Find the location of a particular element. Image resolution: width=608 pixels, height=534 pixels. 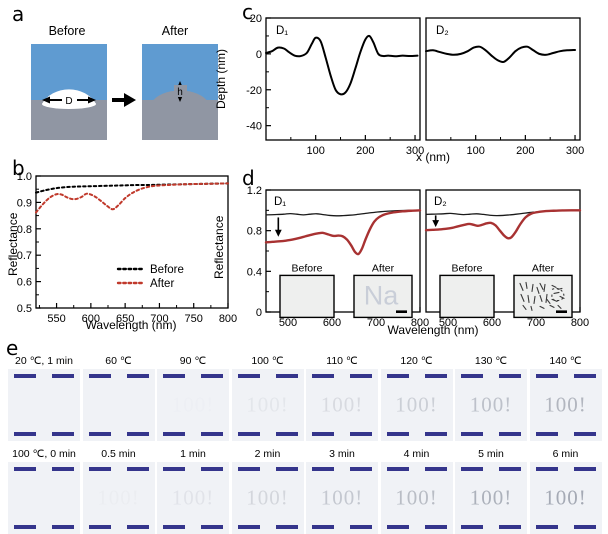

panel-e-cell: 1 min 100! is located at coordinates (193, 490).